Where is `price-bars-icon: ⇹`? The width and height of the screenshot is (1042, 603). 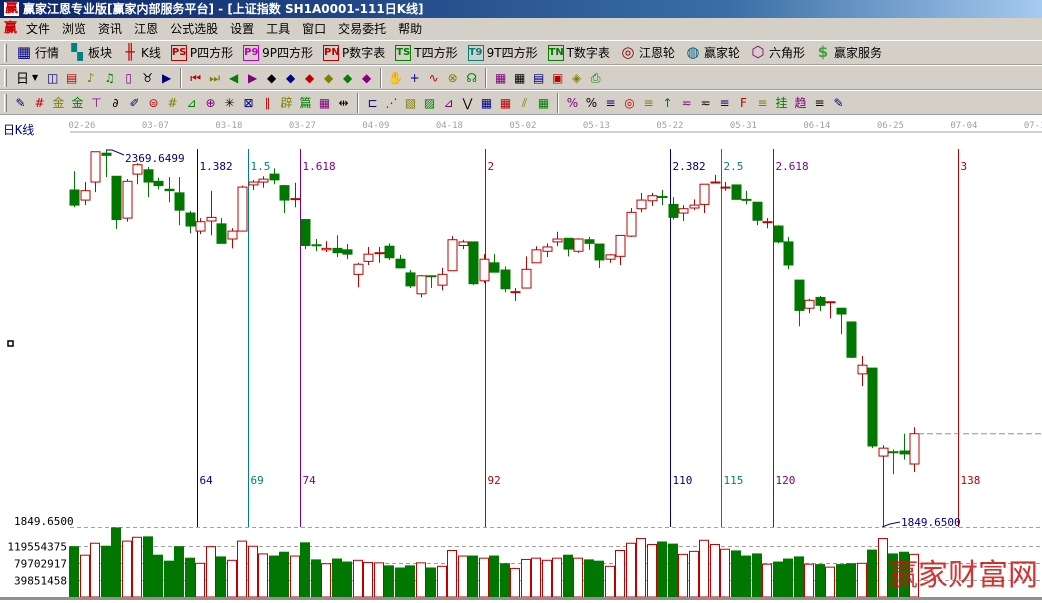 price-bars-icon: ⇹ is located at coordinates (343, 102).